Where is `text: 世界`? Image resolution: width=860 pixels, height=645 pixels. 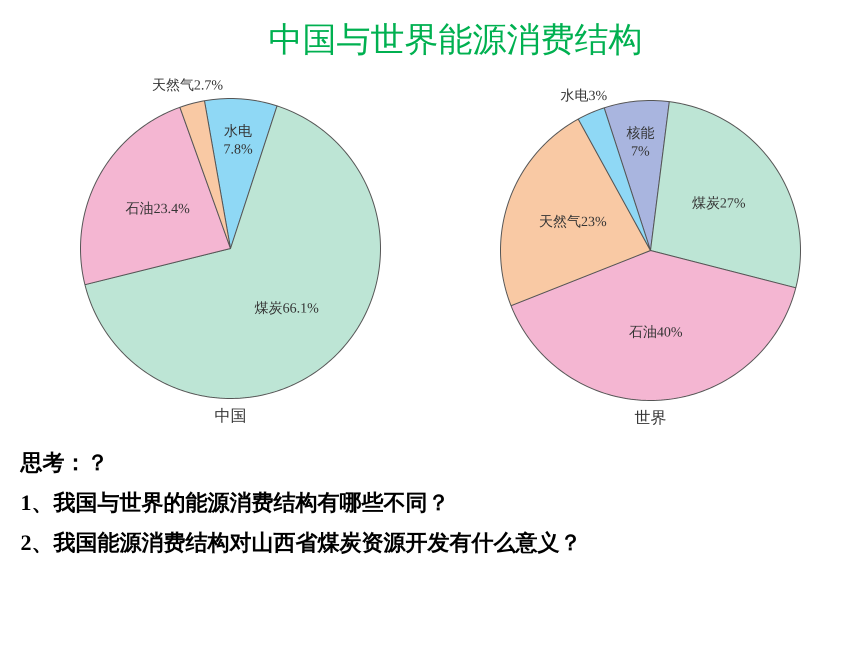
text: 世界 is located at coordinates (650, 418).